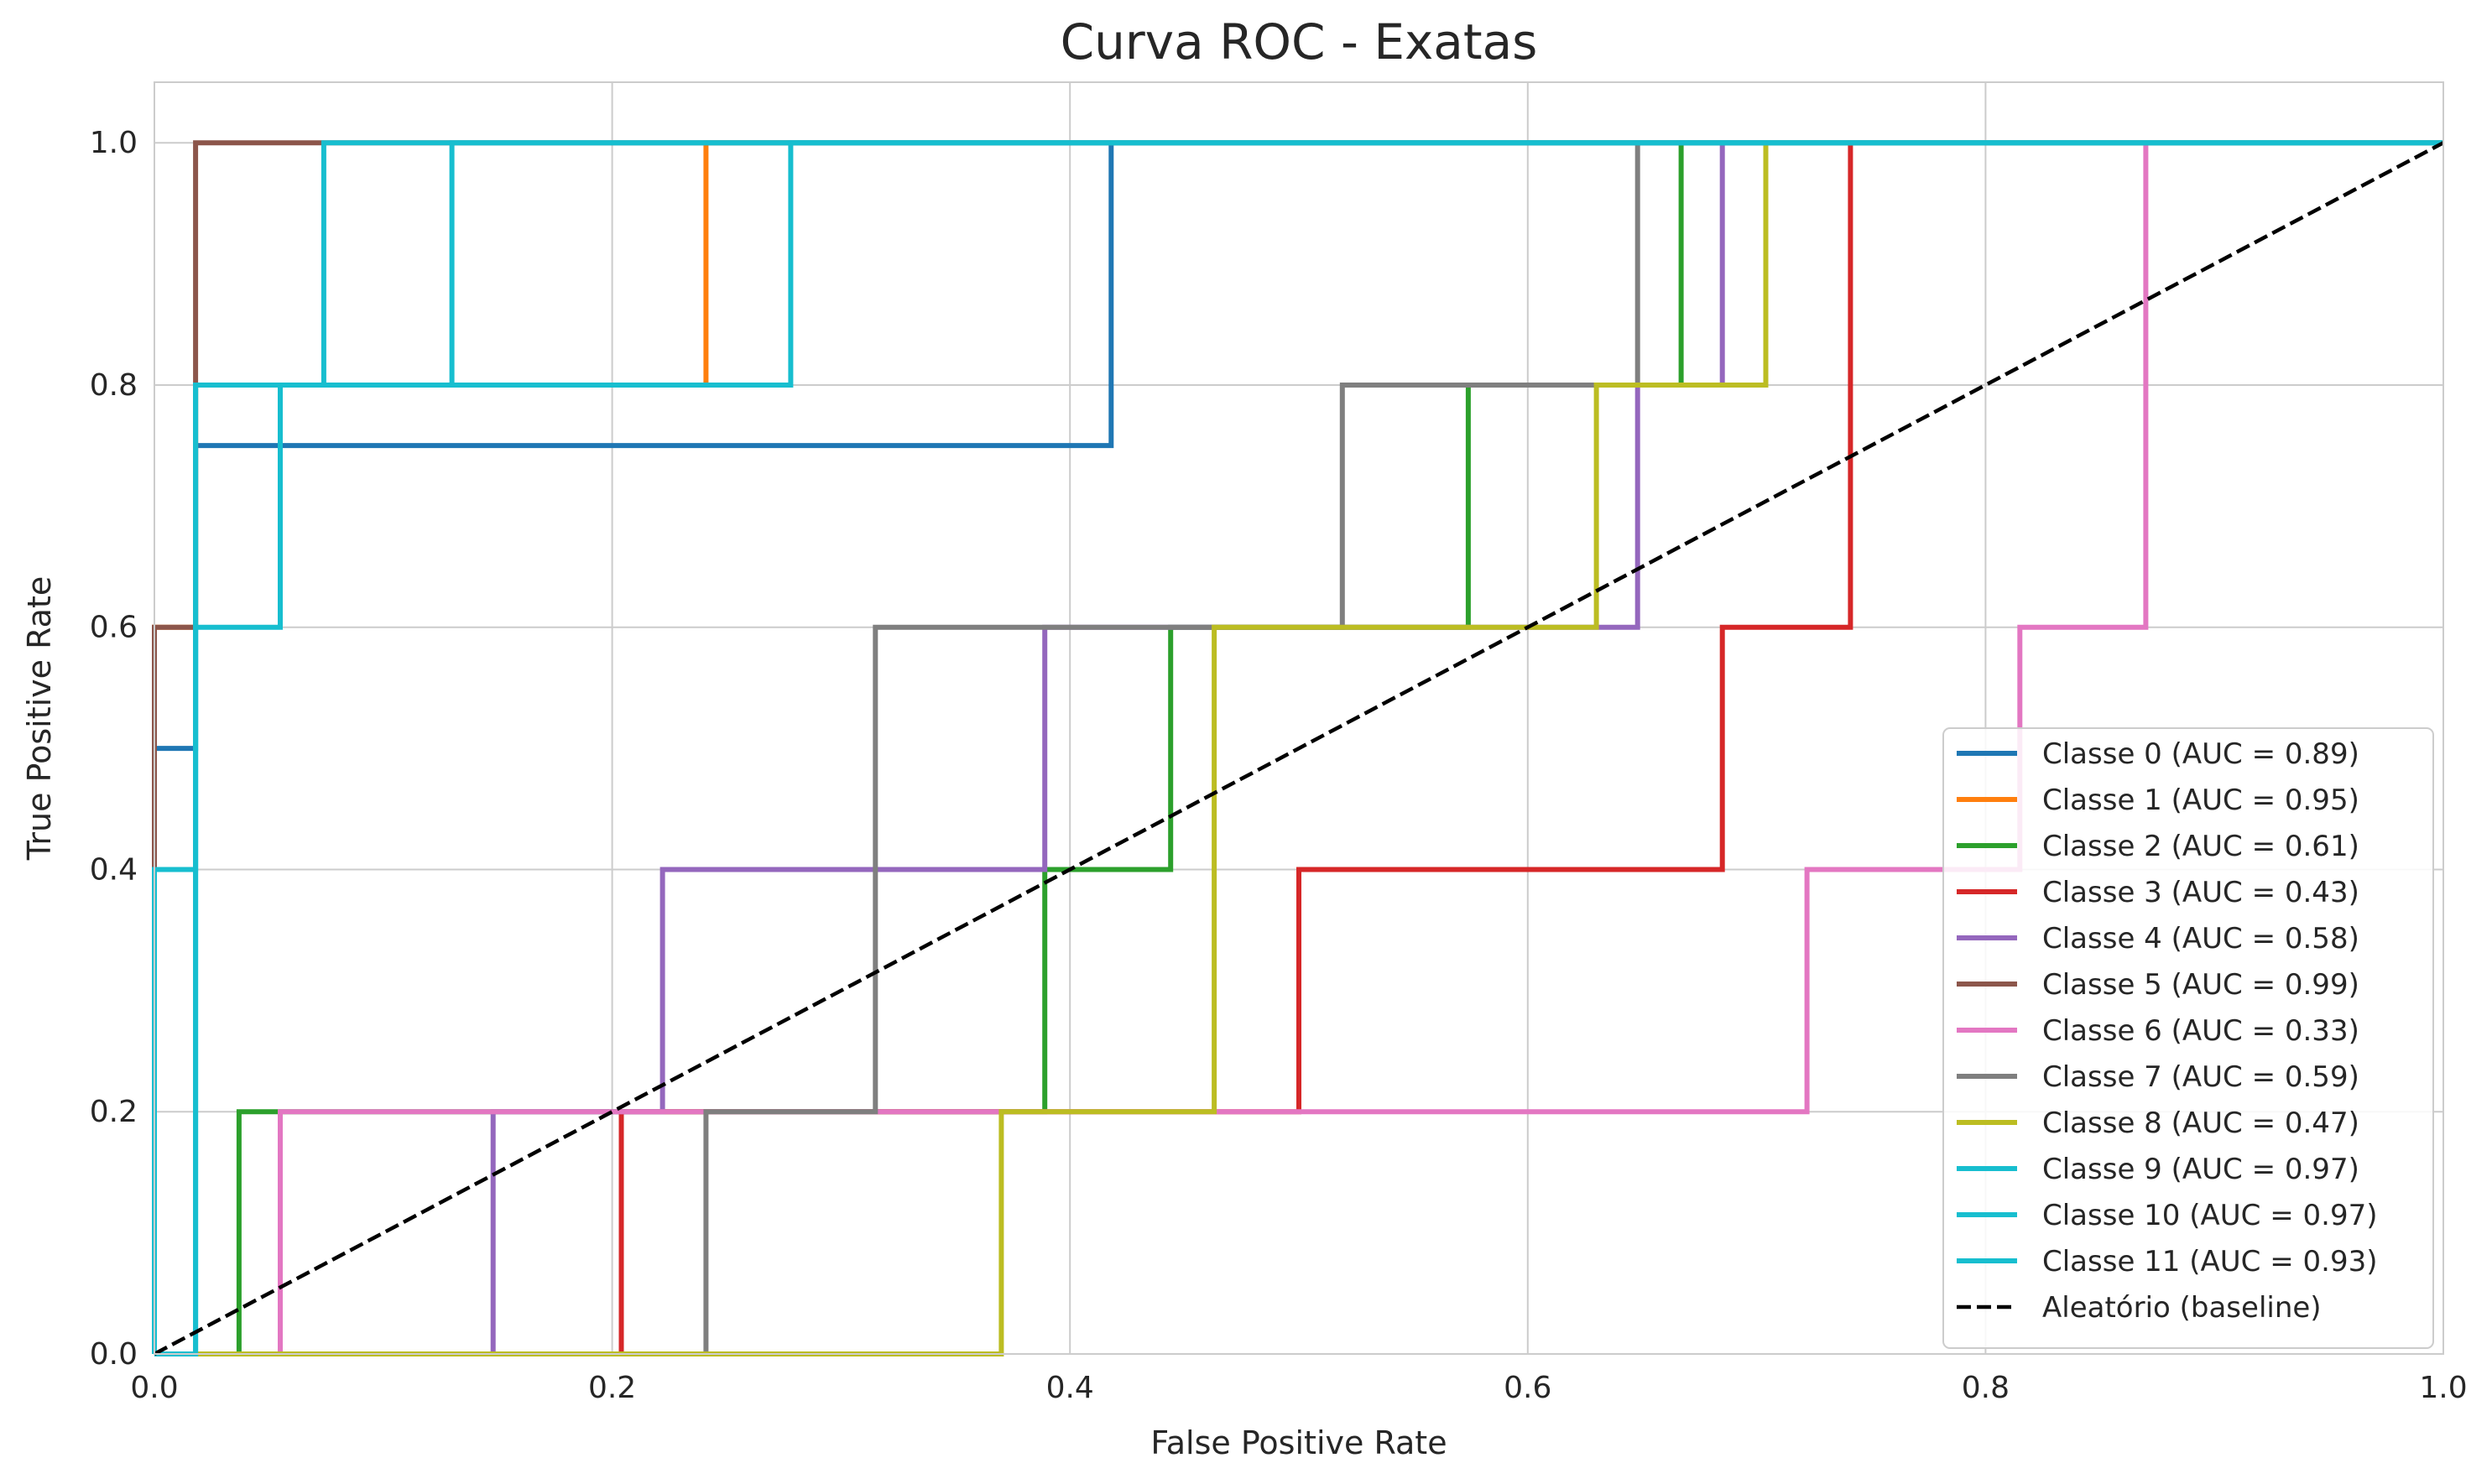 This screenshot has height=1484, width=2492. Describe the element at coordinates (2200, 1123) in the screenshot. I see `legend-label: Classe 8 (AUC = 0.47)` at that location.